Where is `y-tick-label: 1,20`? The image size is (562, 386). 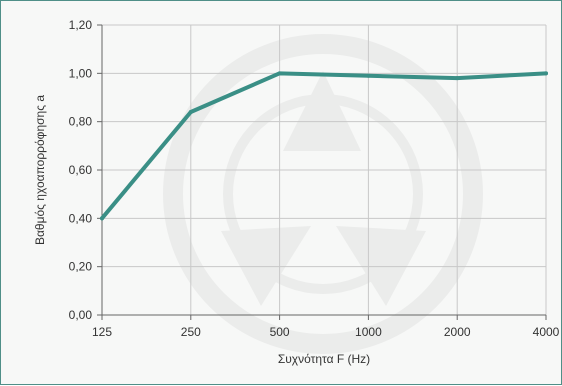
y-tick-label: 1,20 is located at coordinates (81, 25).